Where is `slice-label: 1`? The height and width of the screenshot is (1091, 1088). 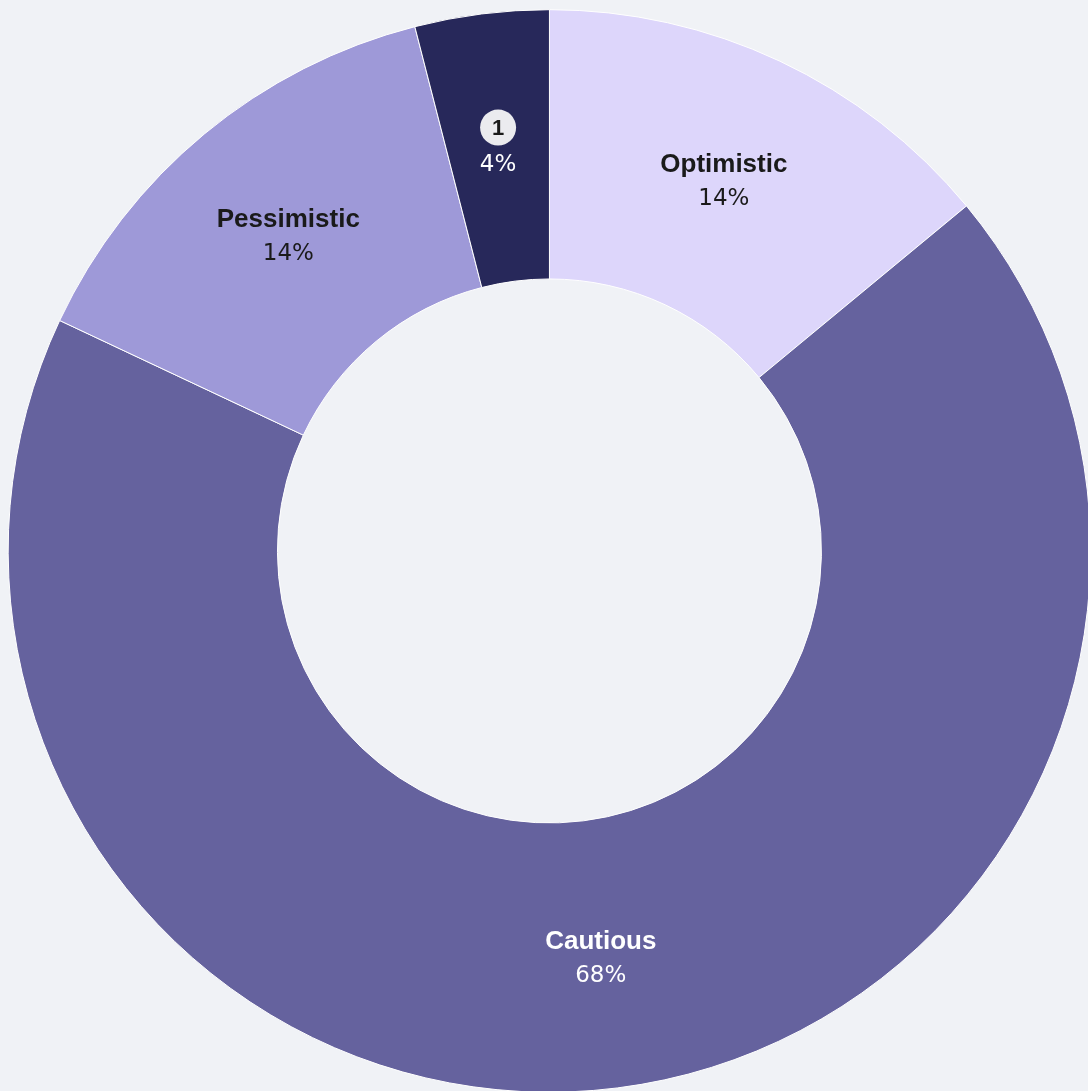
slice-label: 1 is located at coordinates (498, 128).